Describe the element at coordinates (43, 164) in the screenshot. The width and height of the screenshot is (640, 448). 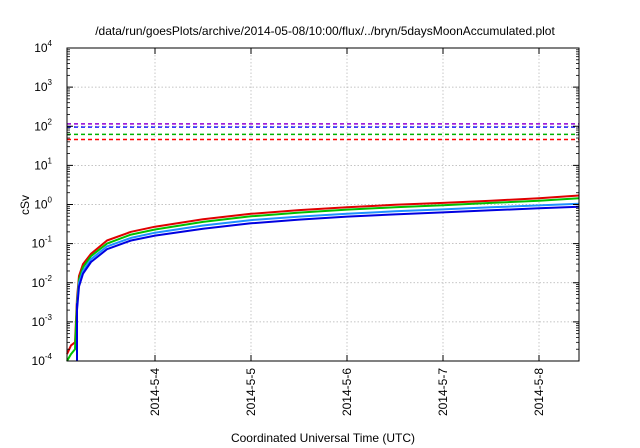
I see `y-tick-label: 10¹` at that location.